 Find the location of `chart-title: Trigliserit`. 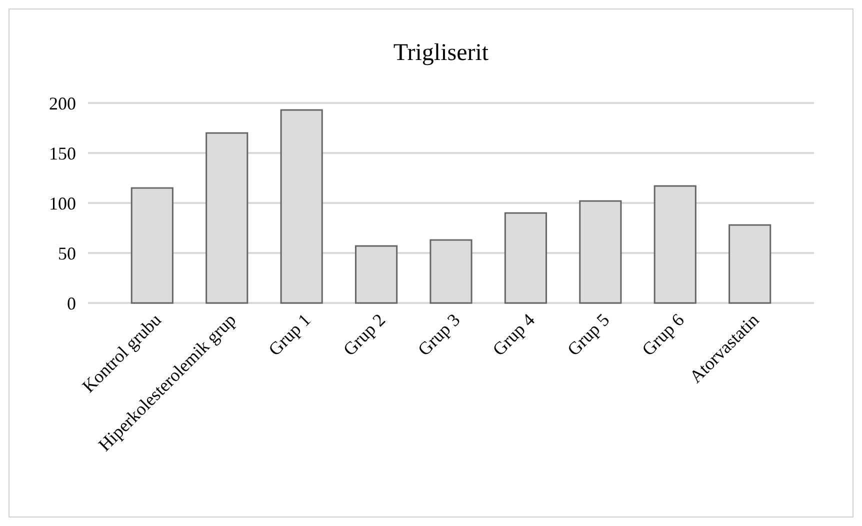

chart-title: Trigliserit is located at coordinates (441, 53).